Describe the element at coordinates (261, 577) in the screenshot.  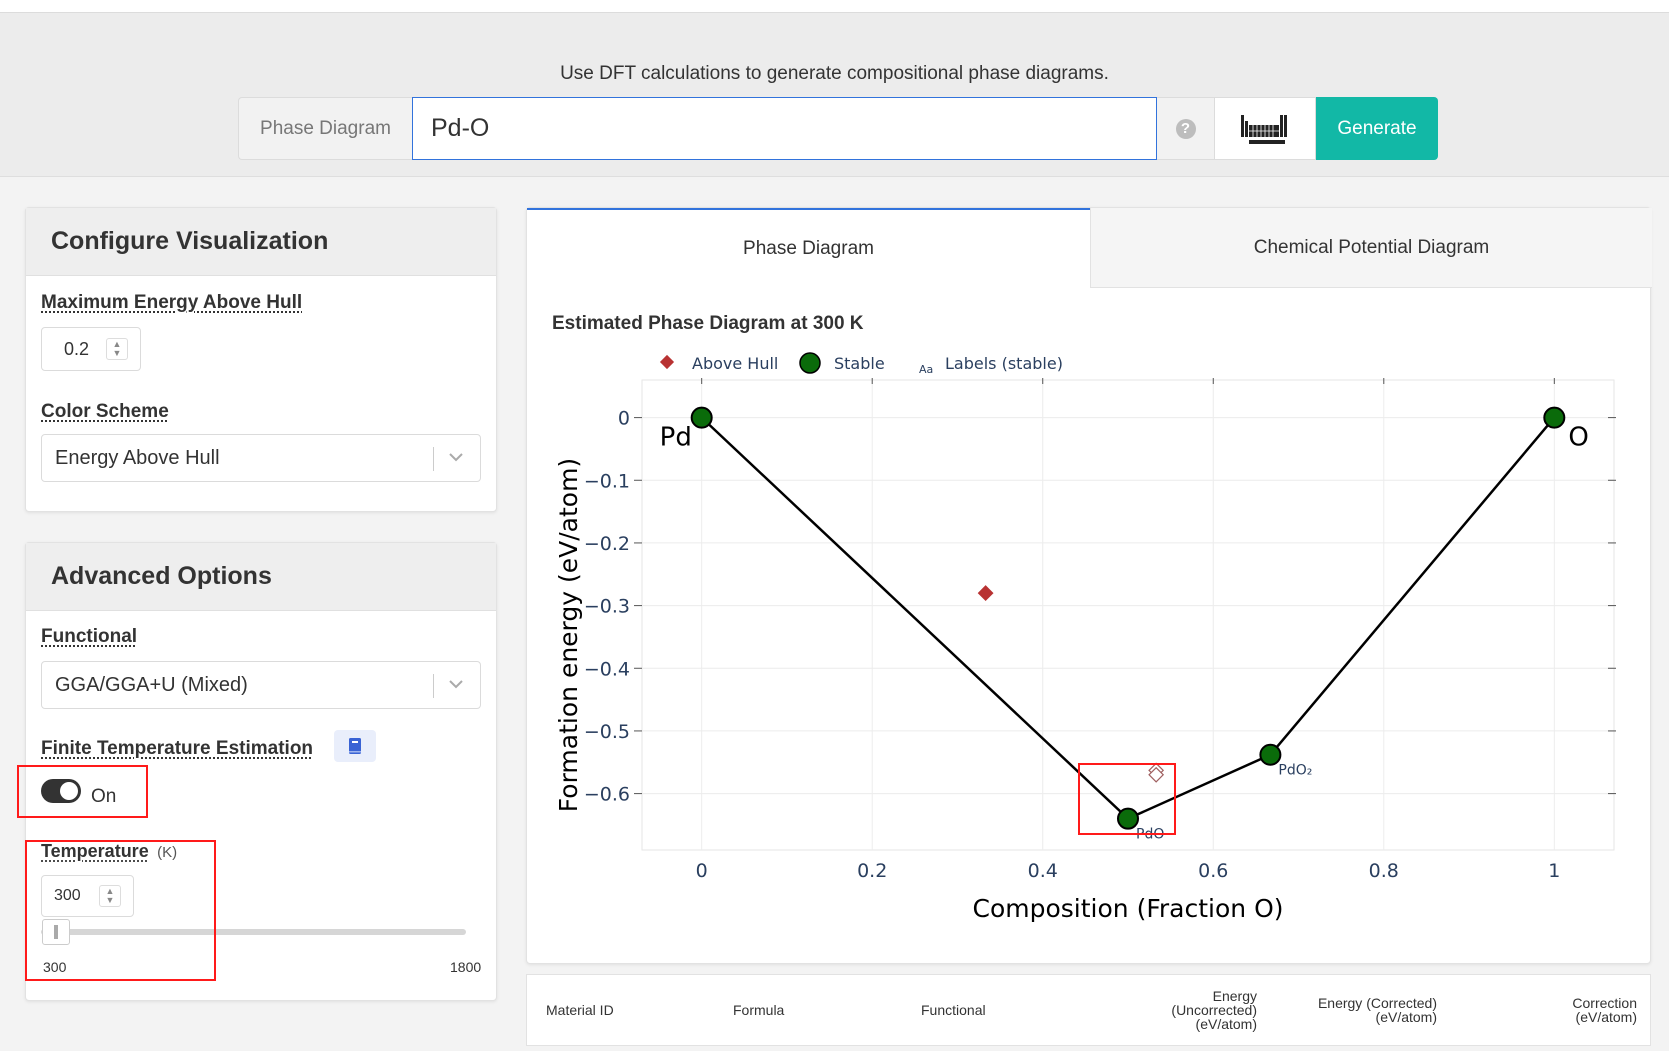
I see `advanced-title: Advanced Options` at that location.